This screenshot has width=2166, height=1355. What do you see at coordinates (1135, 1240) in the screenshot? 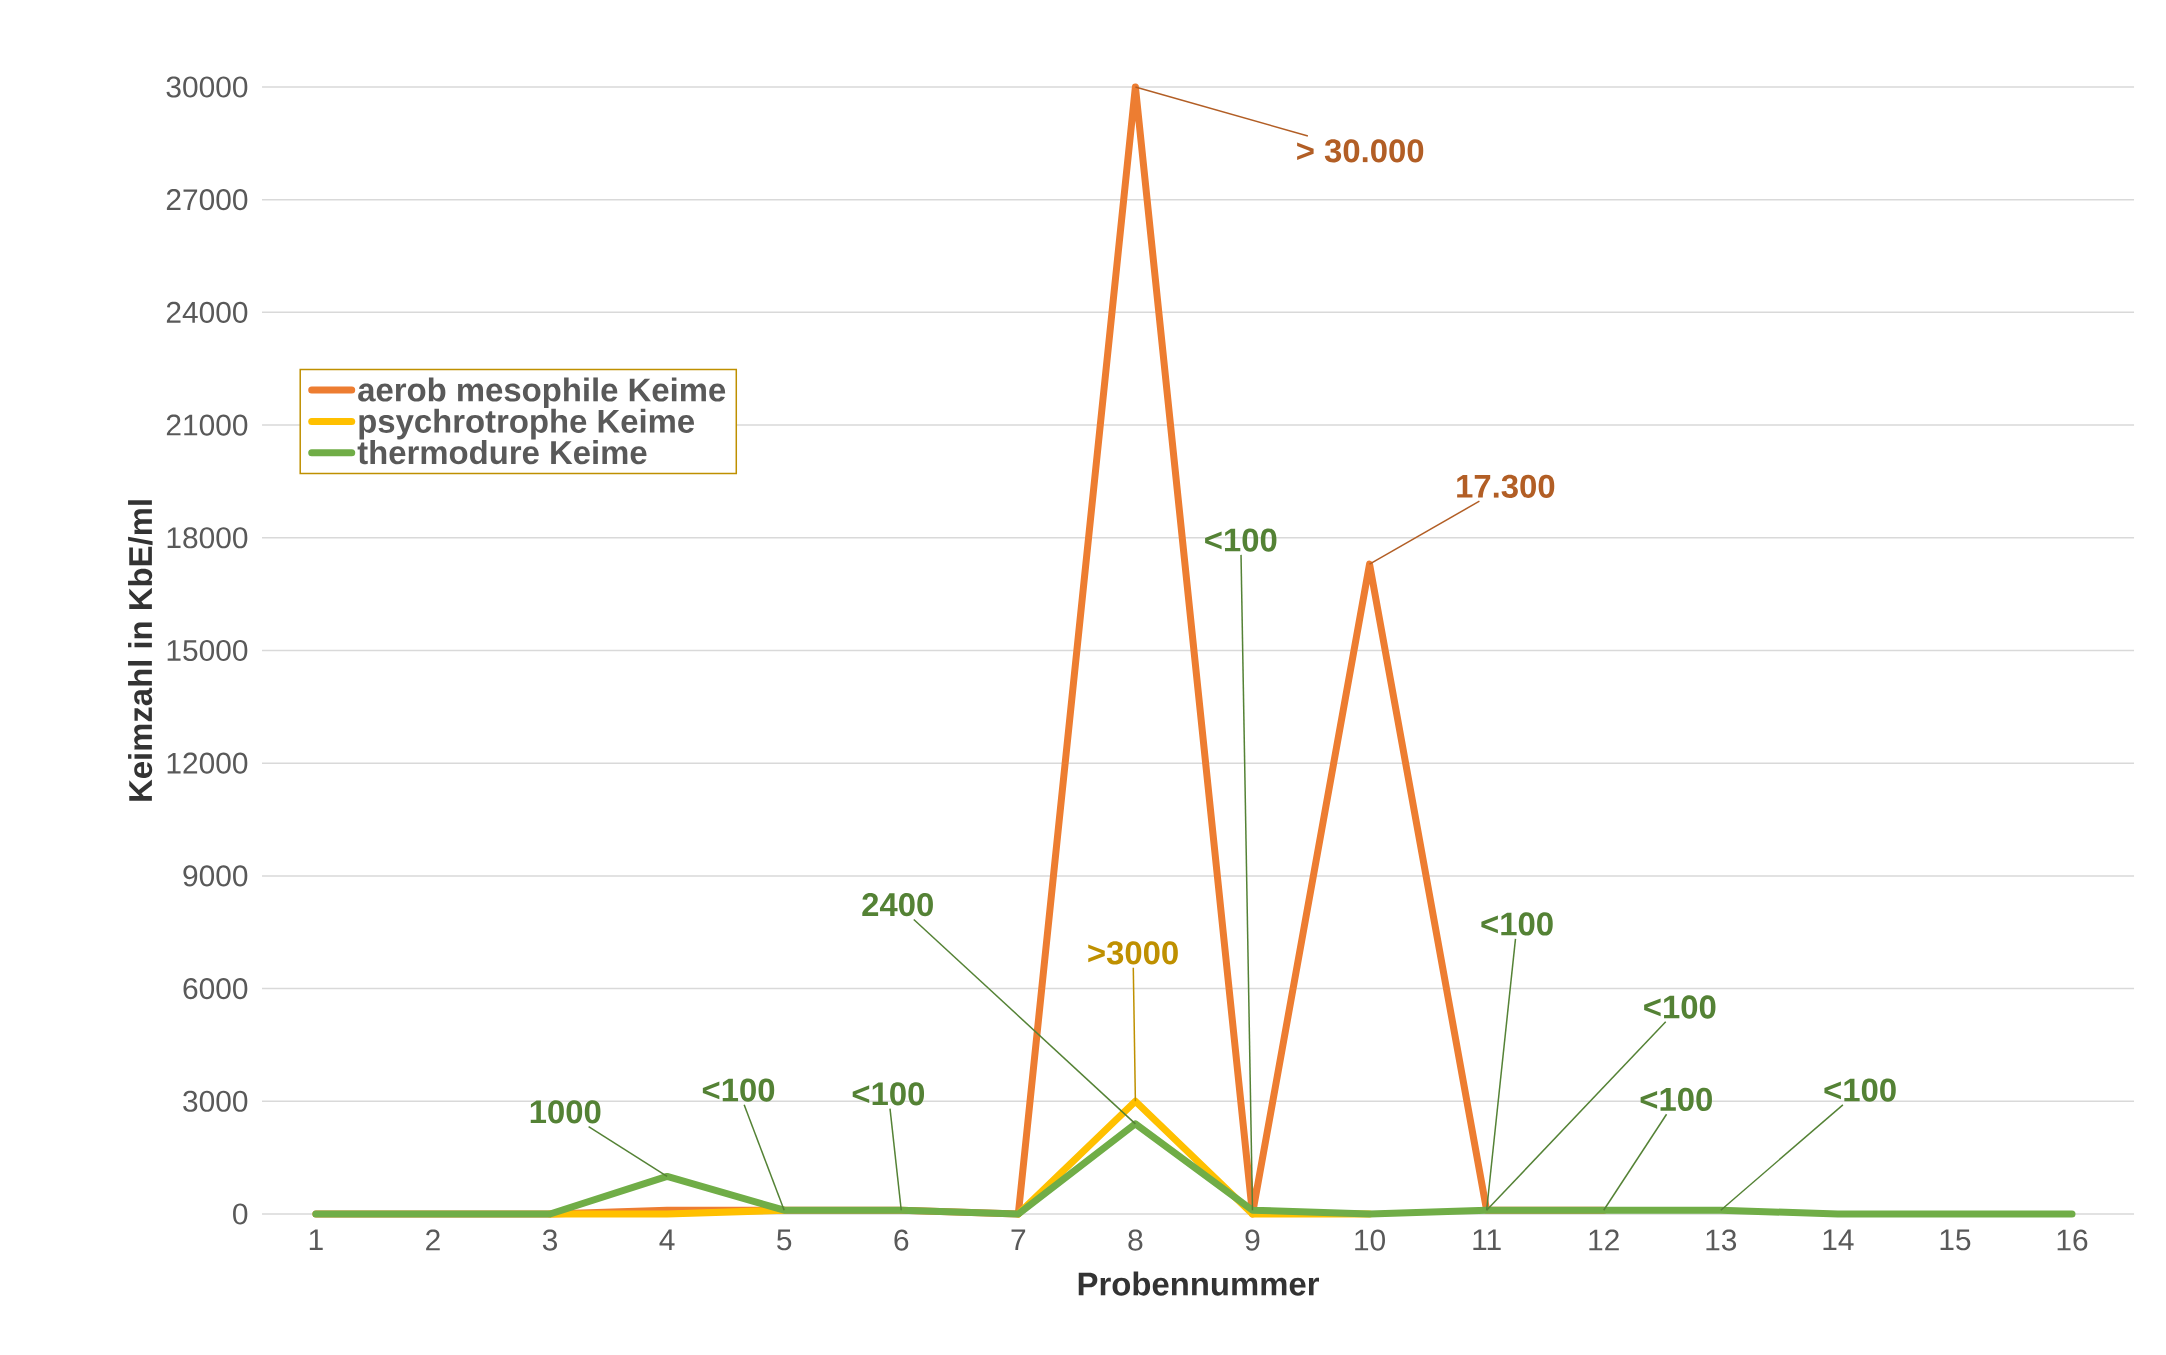
I see `x-tick-label: 8` at bounding box center [1135, 1240].